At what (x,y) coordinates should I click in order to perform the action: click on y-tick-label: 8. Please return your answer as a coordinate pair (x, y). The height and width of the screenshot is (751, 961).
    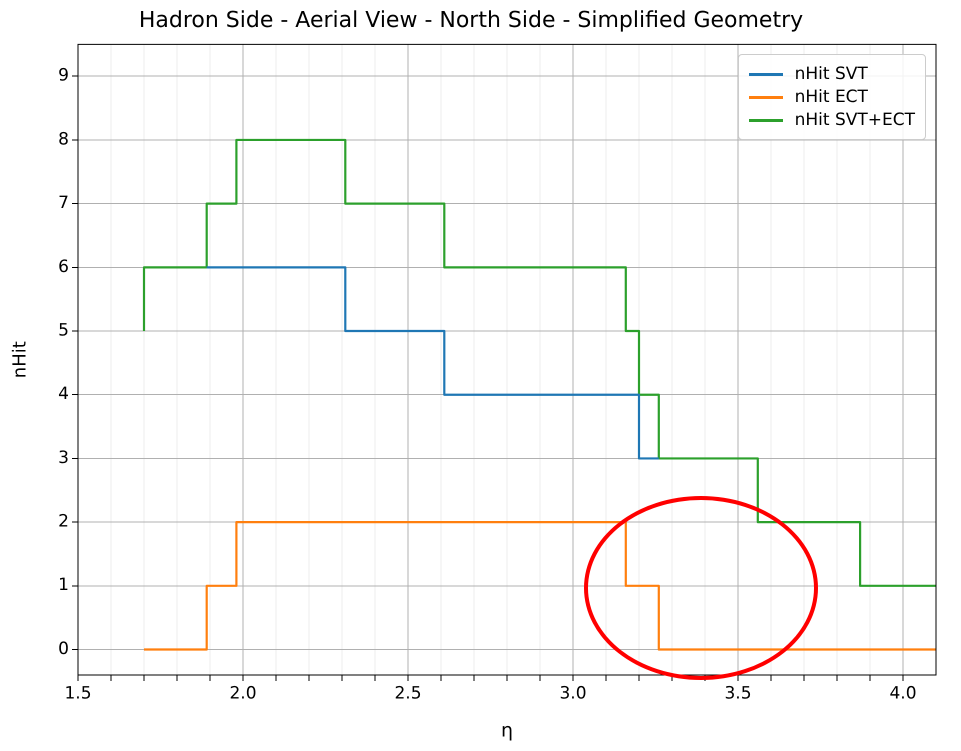
    Looking at the image, I should click on (63, 139).